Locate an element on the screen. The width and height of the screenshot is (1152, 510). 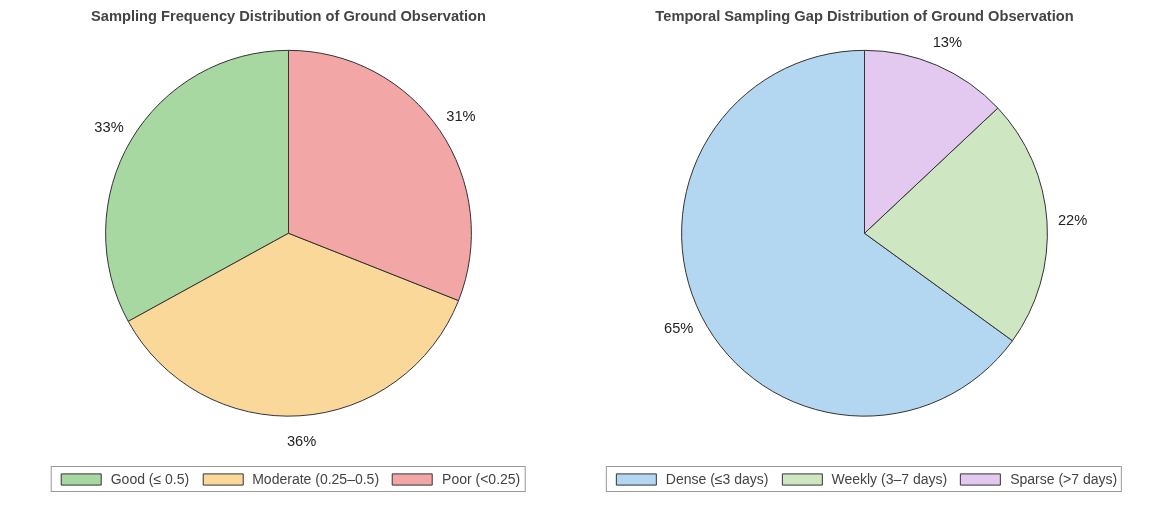
data-label: 13% is located at coordinates (947, 41).